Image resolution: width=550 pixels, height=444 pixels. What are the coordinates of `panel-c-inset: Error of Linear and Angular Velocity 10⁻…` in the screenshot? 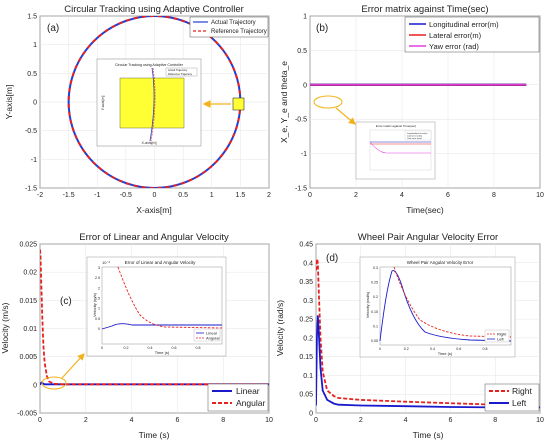 It's located at (156, 306).